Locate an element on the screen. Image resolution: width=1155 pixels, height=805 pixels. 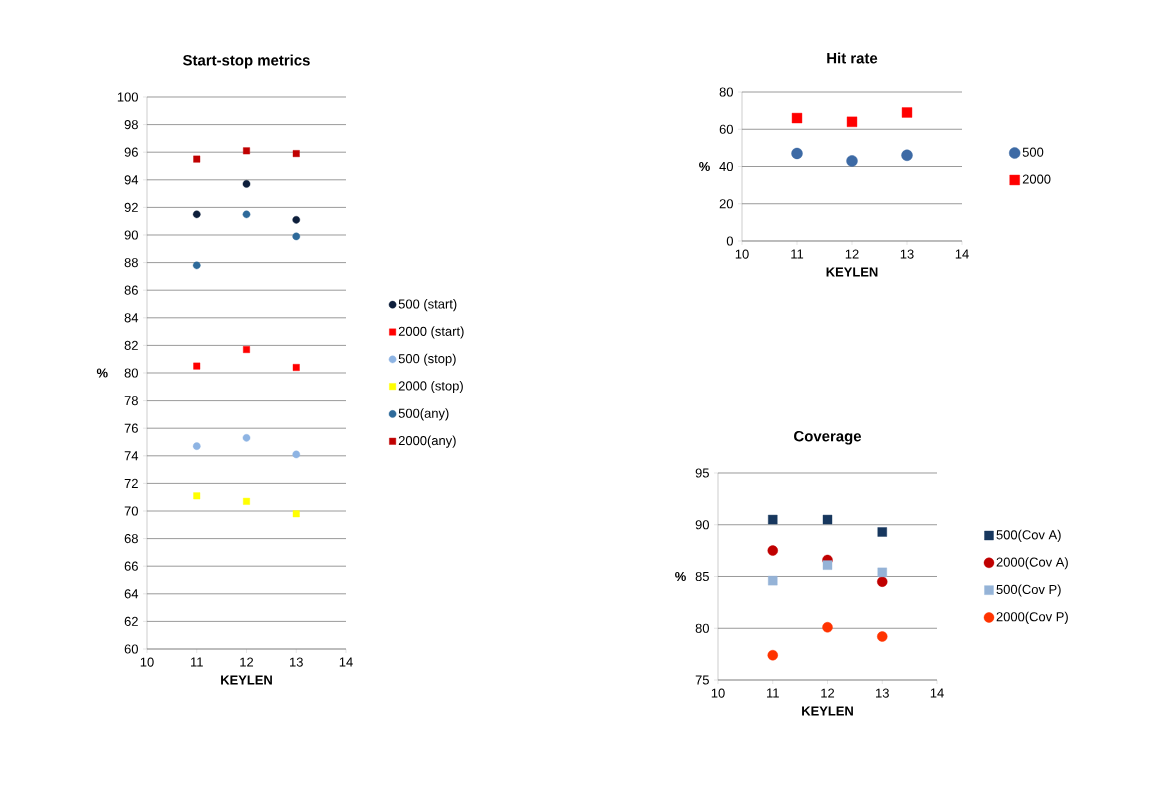
y-tick-label: 64 is located at coordinates (131, 594).